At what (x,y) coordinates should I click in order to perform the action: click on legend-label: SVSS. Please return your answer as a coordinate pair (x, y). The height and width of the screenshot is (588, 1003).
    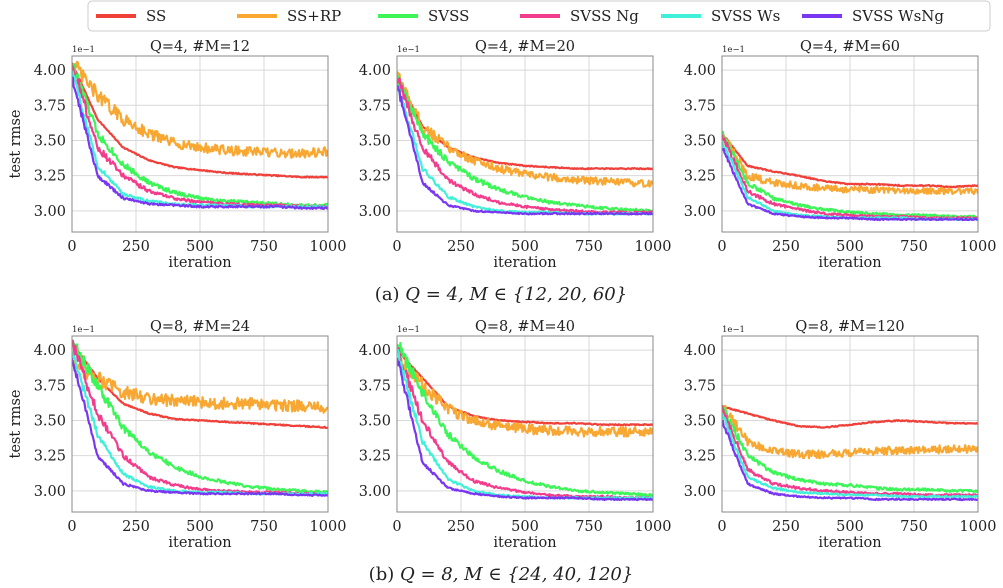
    Looking at the image, I should click on (448, 16).